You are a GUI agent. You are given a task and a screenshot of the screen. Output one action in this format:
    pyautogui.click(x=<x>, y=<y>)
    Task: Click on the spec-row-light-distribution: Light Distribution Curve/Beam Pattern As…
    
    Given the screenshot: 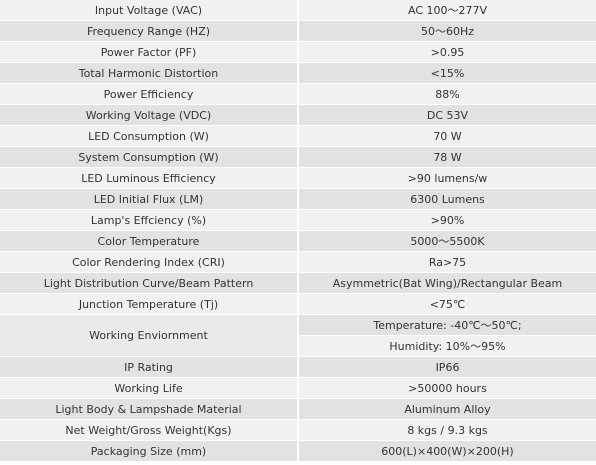 What is the action you would take?
    pyautogui.click(x=298, y=283)
    